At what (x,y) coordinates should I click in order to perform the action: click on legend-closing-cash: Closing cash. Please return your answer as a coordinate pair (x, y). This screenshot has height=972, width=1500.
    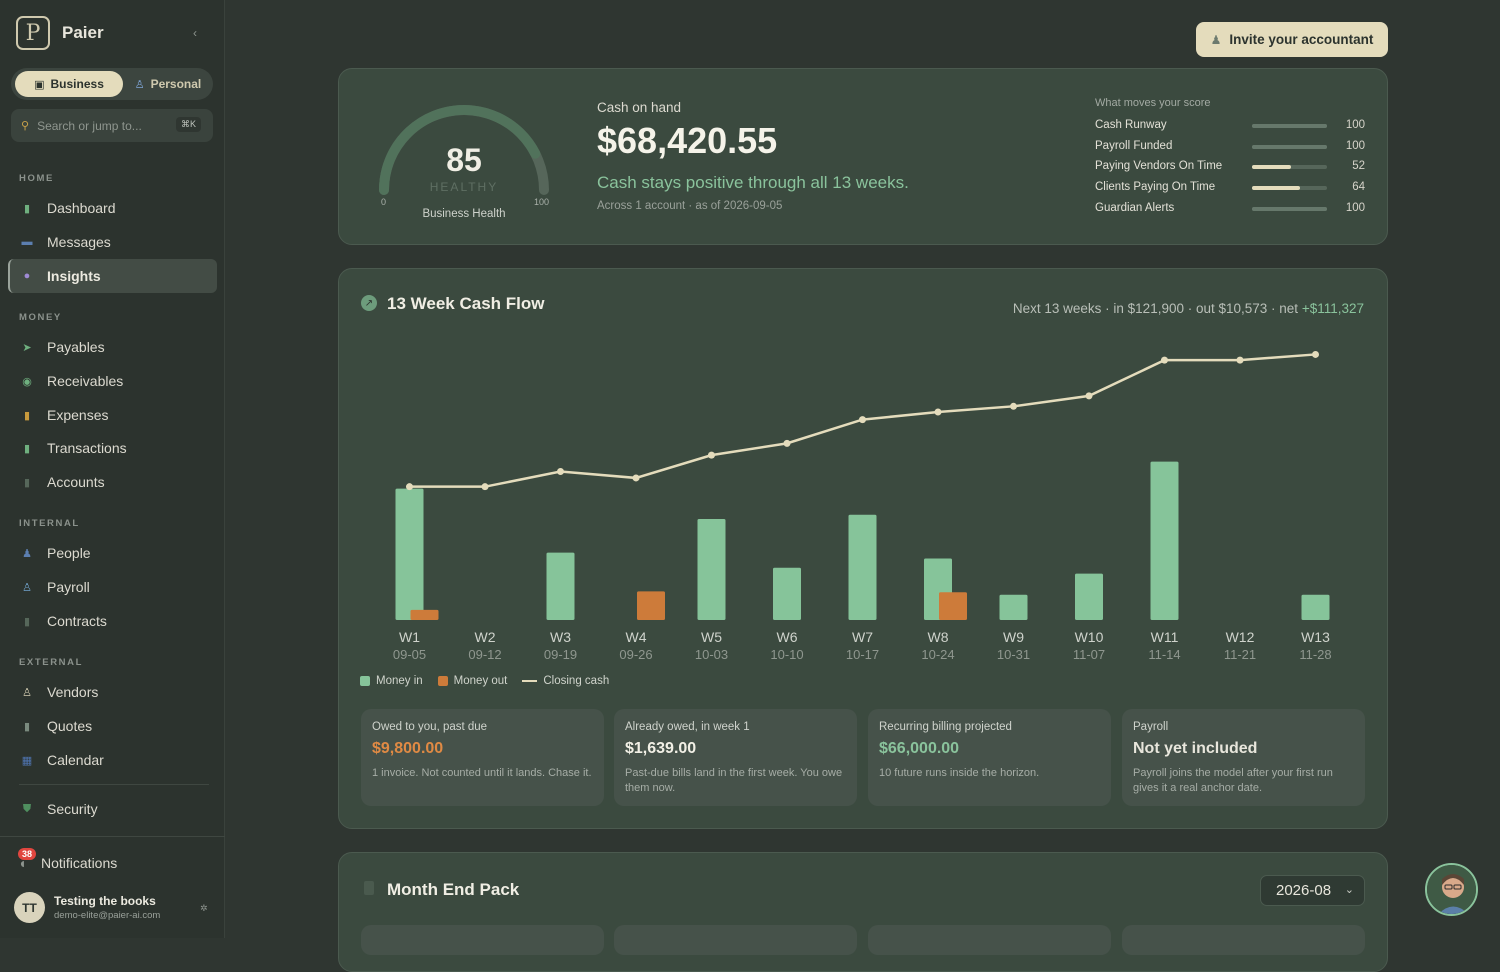
    Looking at the image, I should click on (565, 681).